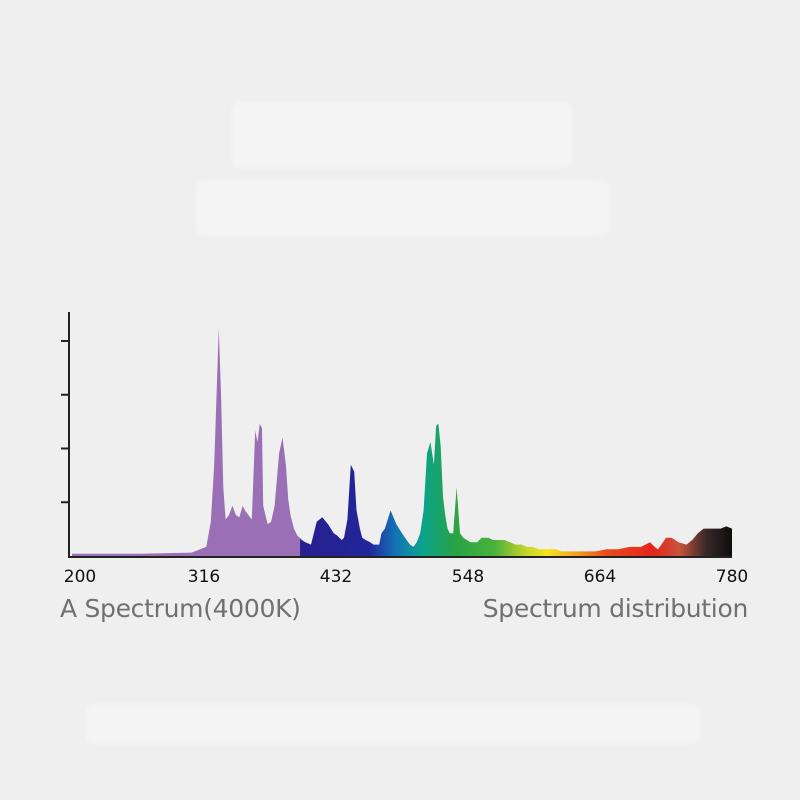 This screenshot has width=800, height=800. What do you see at coordinates (406, 577) in the screenshot?
I see `x-axis-tick-labels: 200 316 432 548 664 780` at bounding box center [406, 577].